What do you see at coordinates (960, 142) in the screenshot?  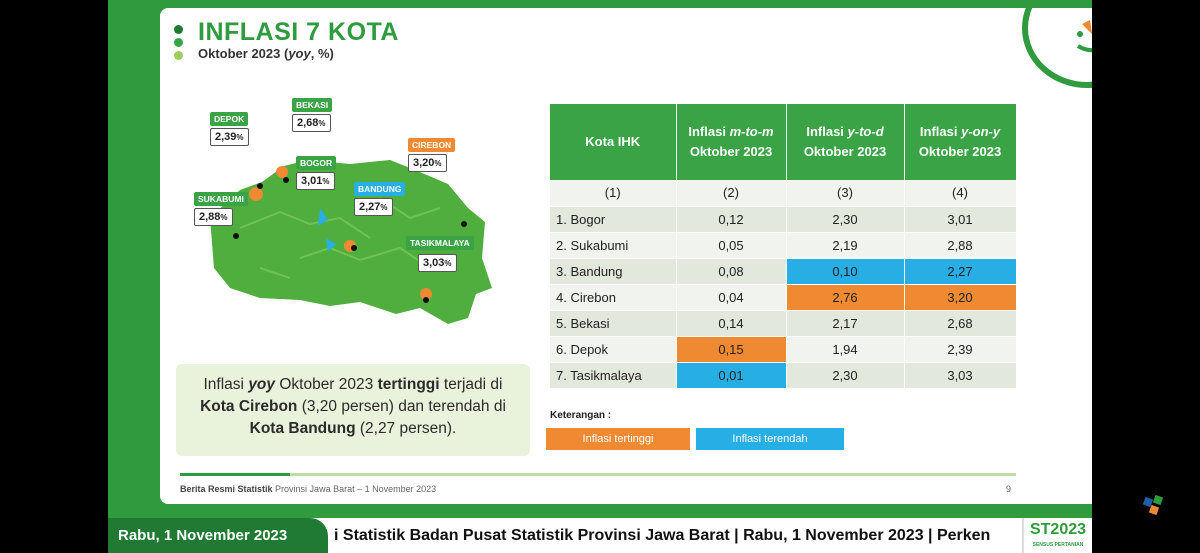 I see `header-yoy: Inflasi y-on-y Oktober 2023` at bounding box center [960, 142].